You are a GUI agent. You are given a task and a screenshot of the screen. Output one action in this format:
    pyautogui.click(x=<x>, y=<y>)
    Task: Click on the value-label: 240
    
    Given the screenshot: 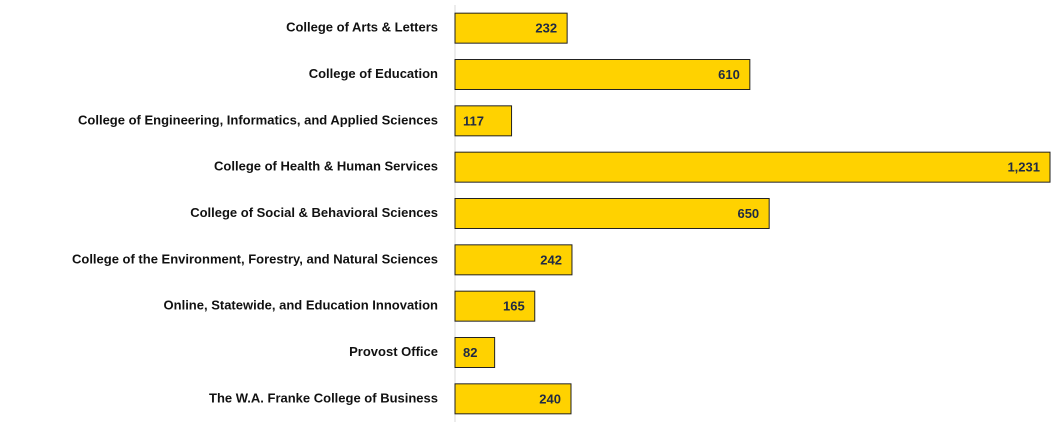 What is the action you would take?
    pyautogui.click(x=550, y=398)
    